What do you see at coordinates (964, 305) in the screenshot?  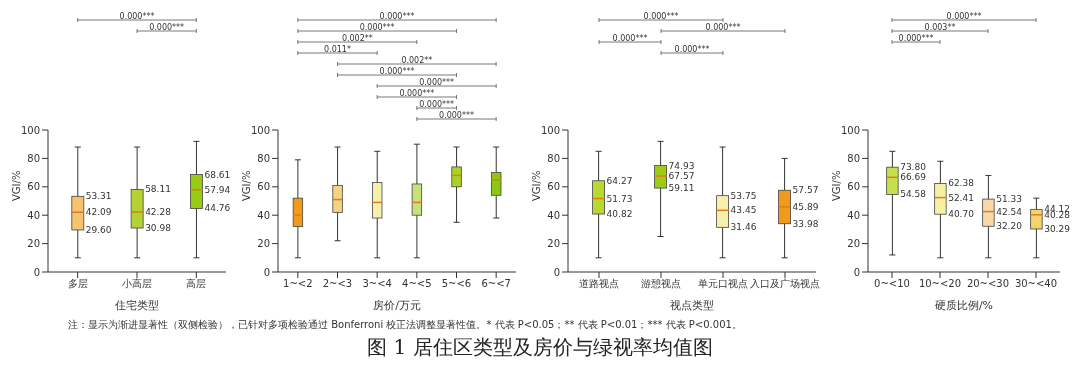 I see `x-axis-title: 硬质比例/%` at bounding box center [964, 305].